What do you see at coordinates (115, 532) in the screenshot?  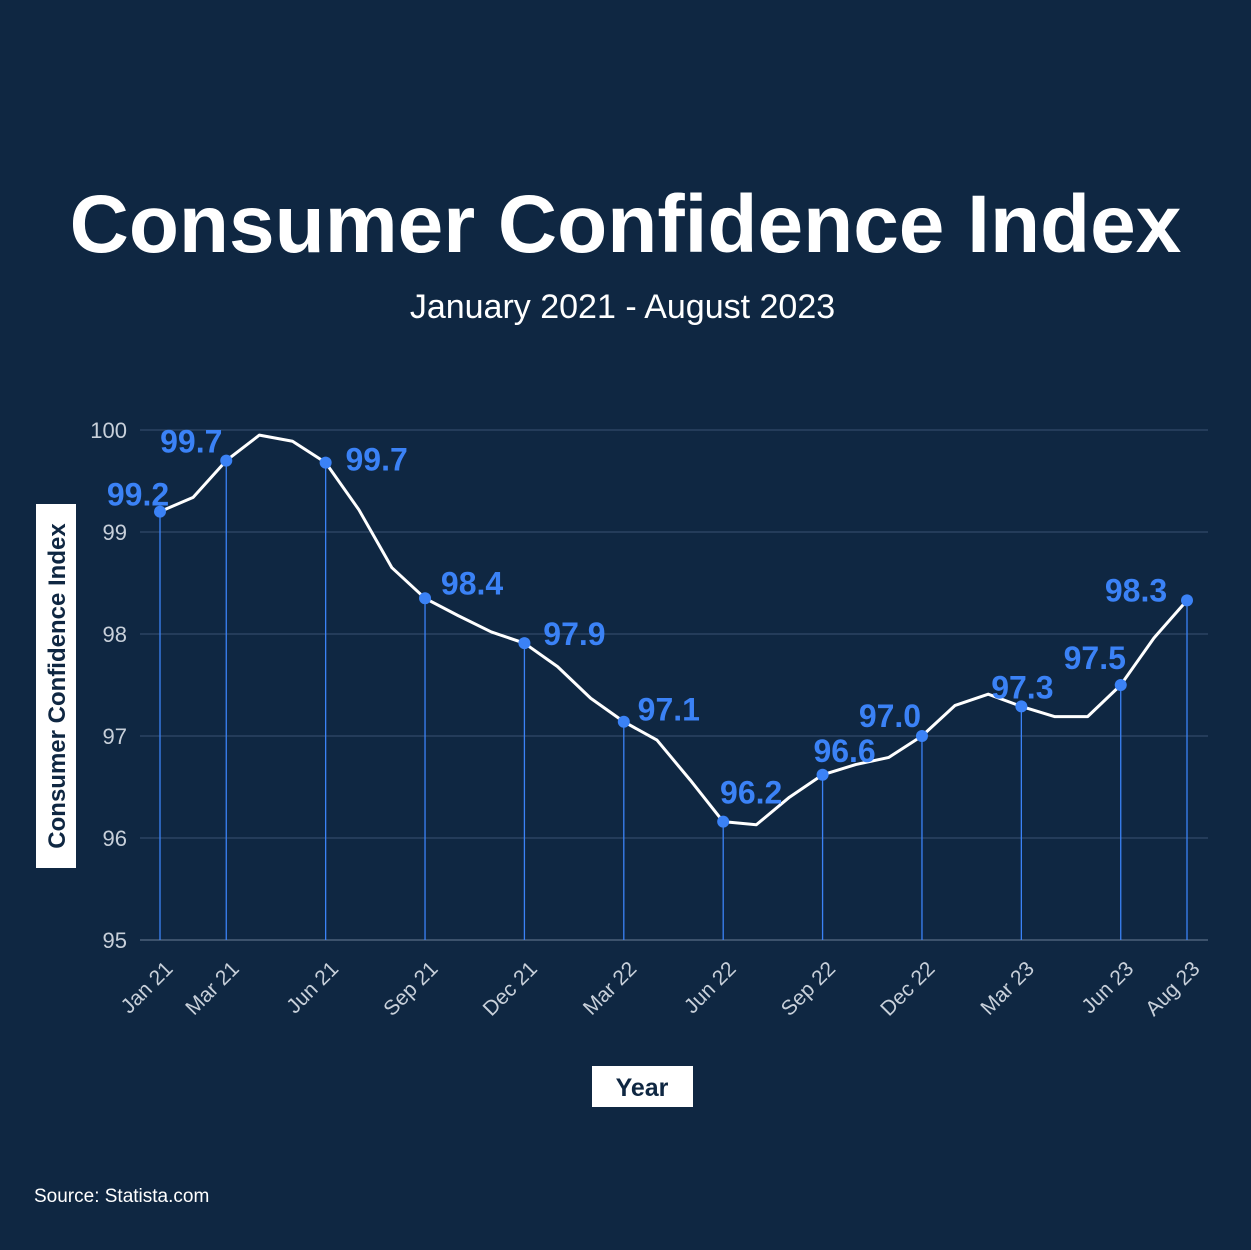 I see `y-tick-label: 99` at bounding box center [115, 532].